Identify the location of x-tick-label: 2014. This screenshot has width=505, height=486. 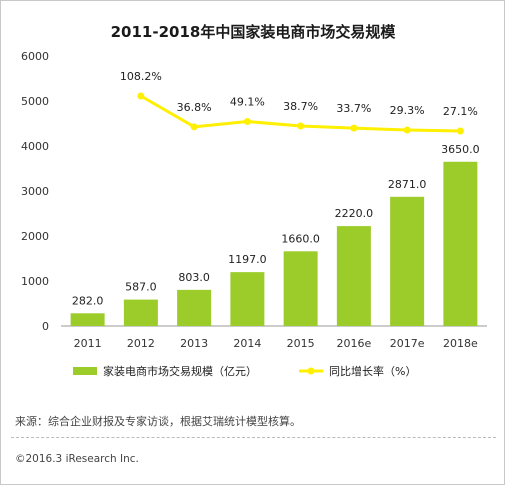
(247, 343).